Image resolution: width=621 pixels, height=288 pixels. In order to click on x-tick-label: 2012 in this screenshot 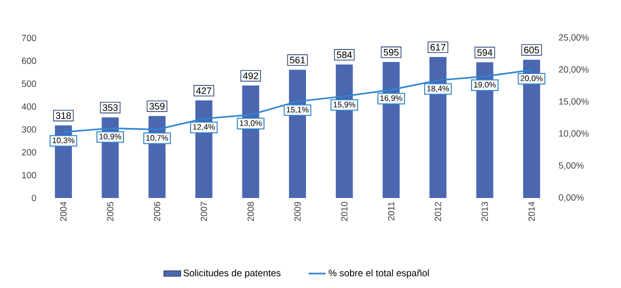, I will do `click(438, 212)`.